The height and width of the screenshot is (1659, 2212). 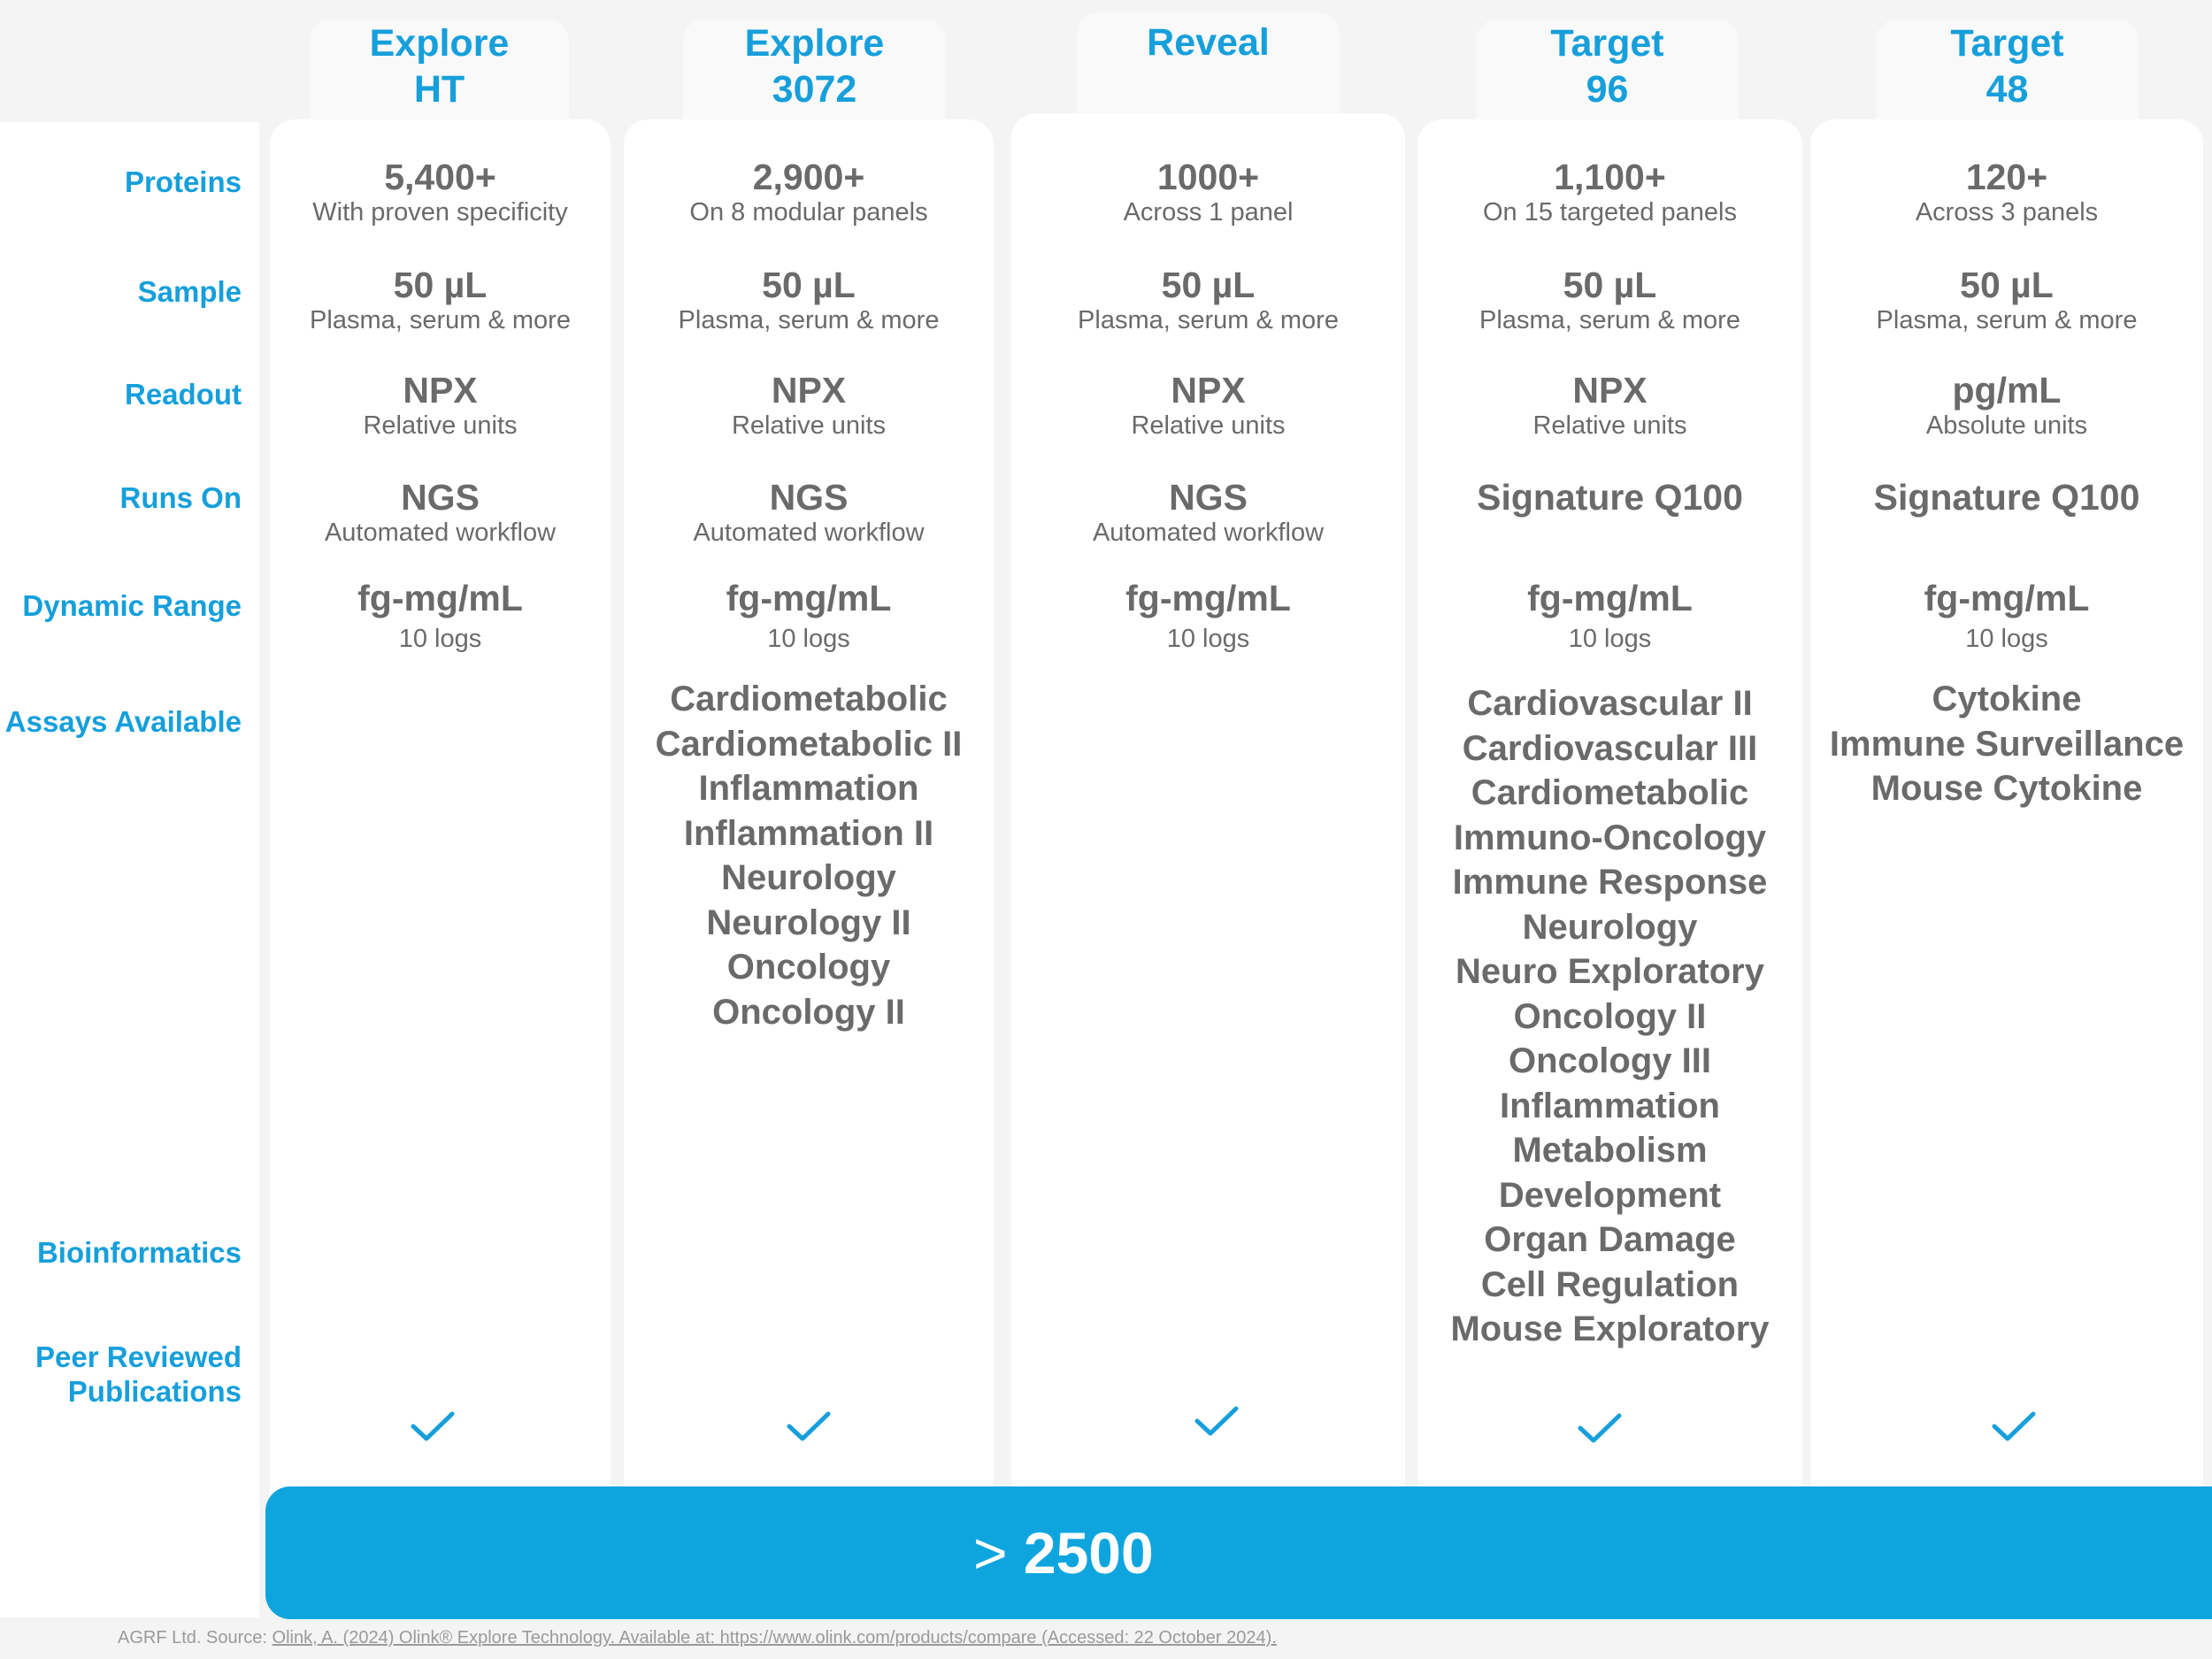 I want to click on column-header-target-48: Target 48, so click(x=2008, y=70).